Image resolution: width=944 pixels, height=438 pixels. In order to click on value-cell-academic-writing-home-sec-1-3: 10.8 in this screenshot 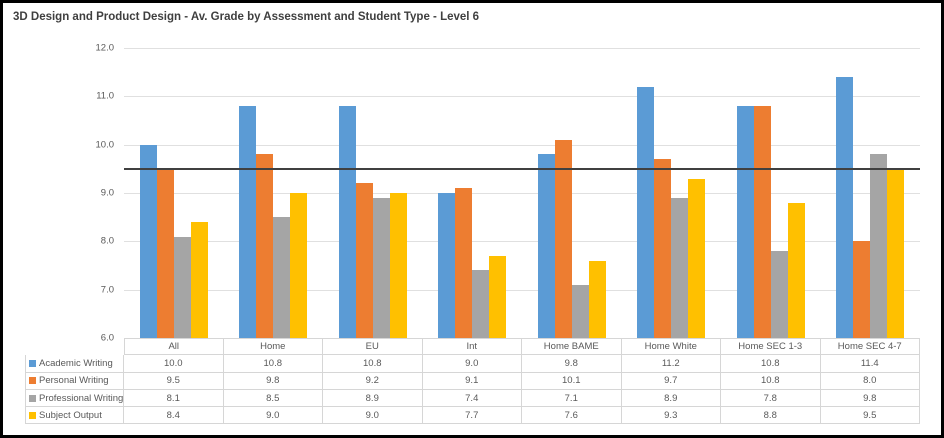, I will do `click(771, 364)`.